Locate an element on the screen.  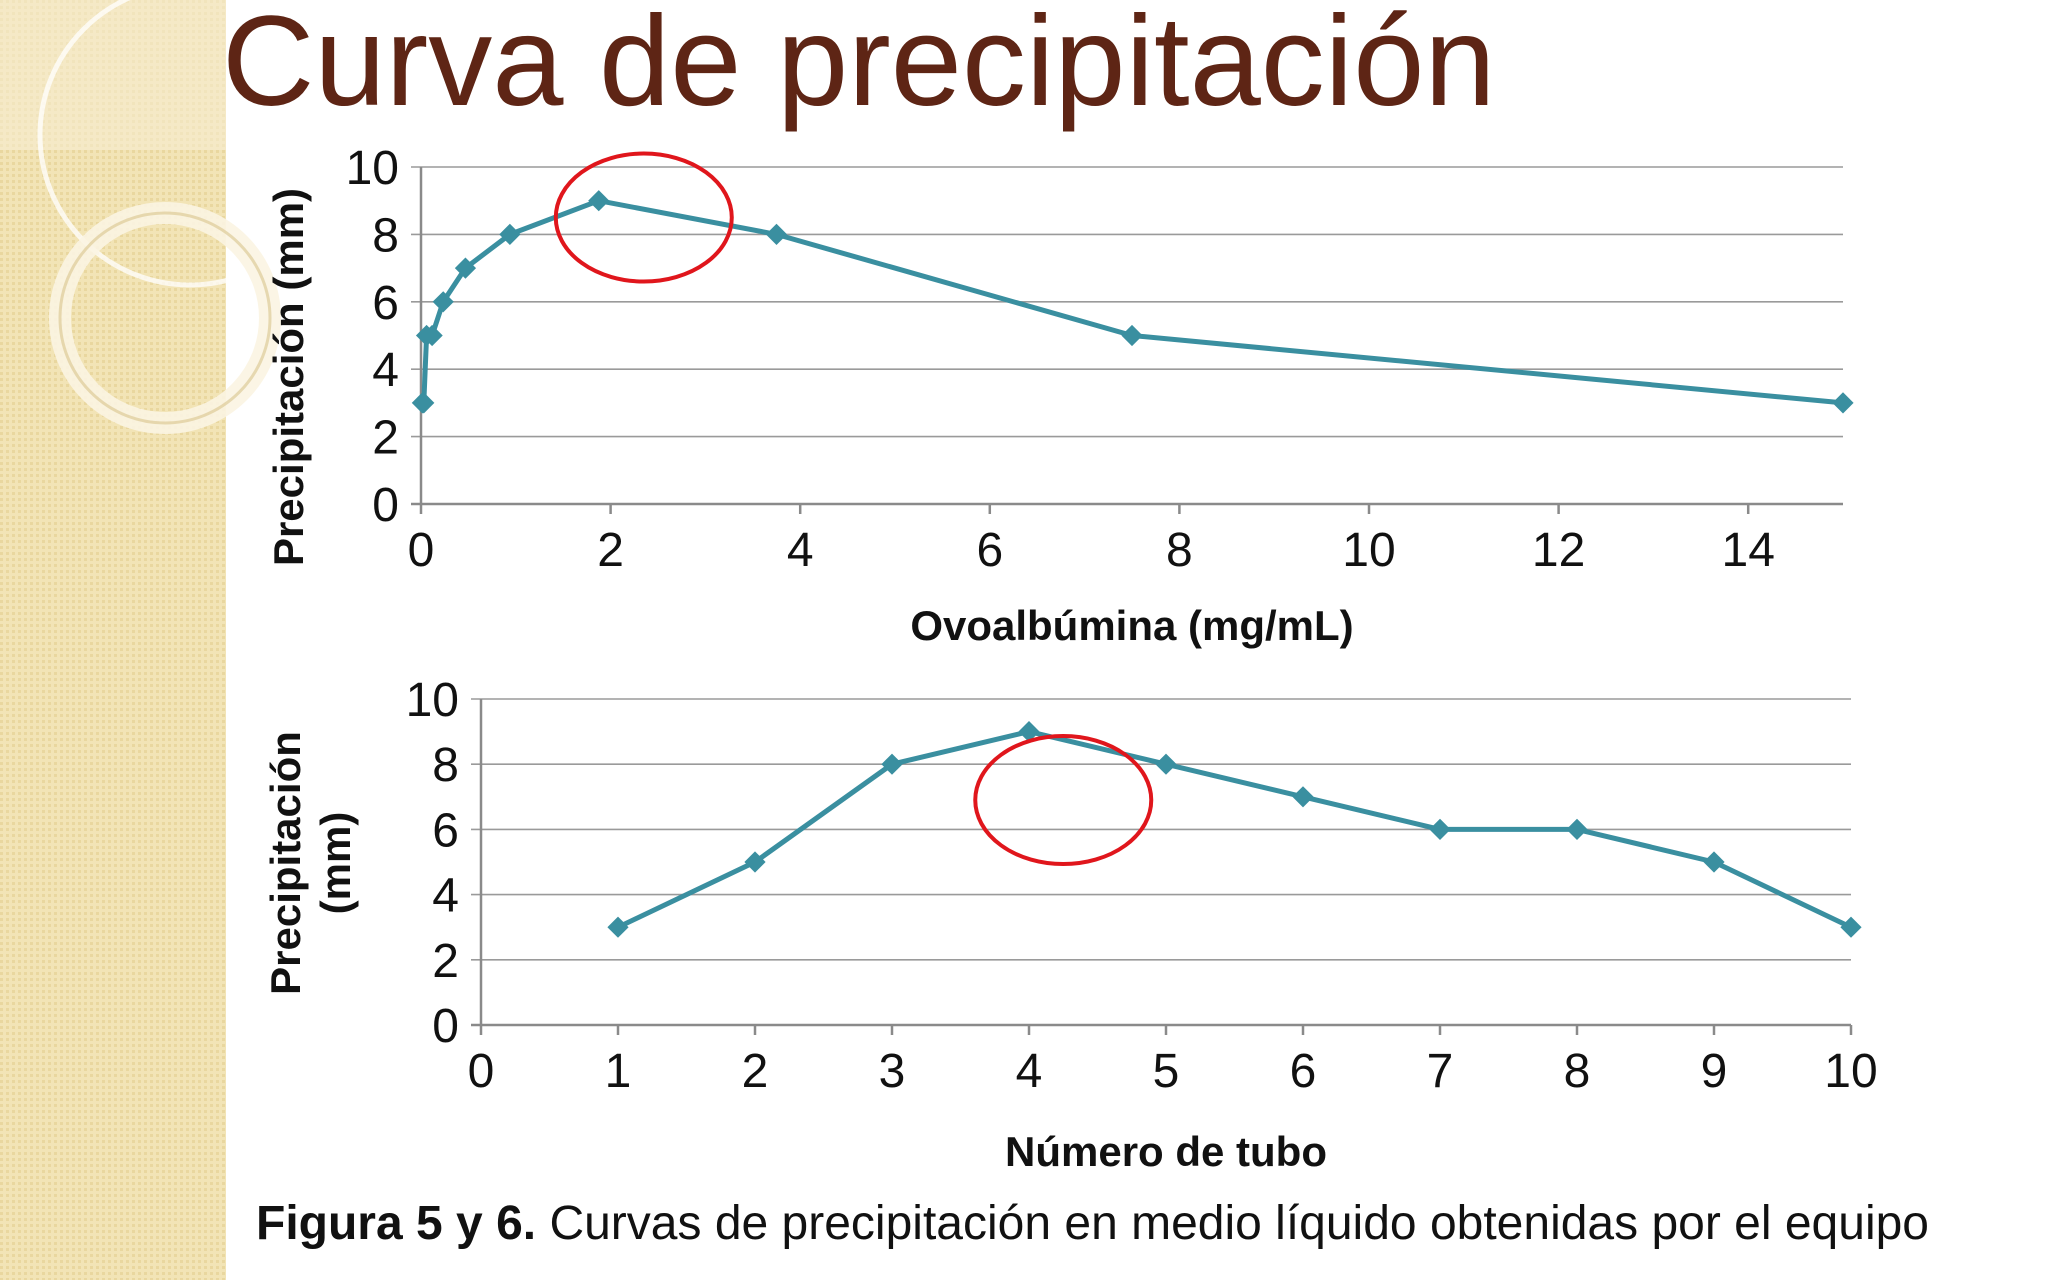
x-axis-title: Número de tubo is located at coordinates (1166, 1151).